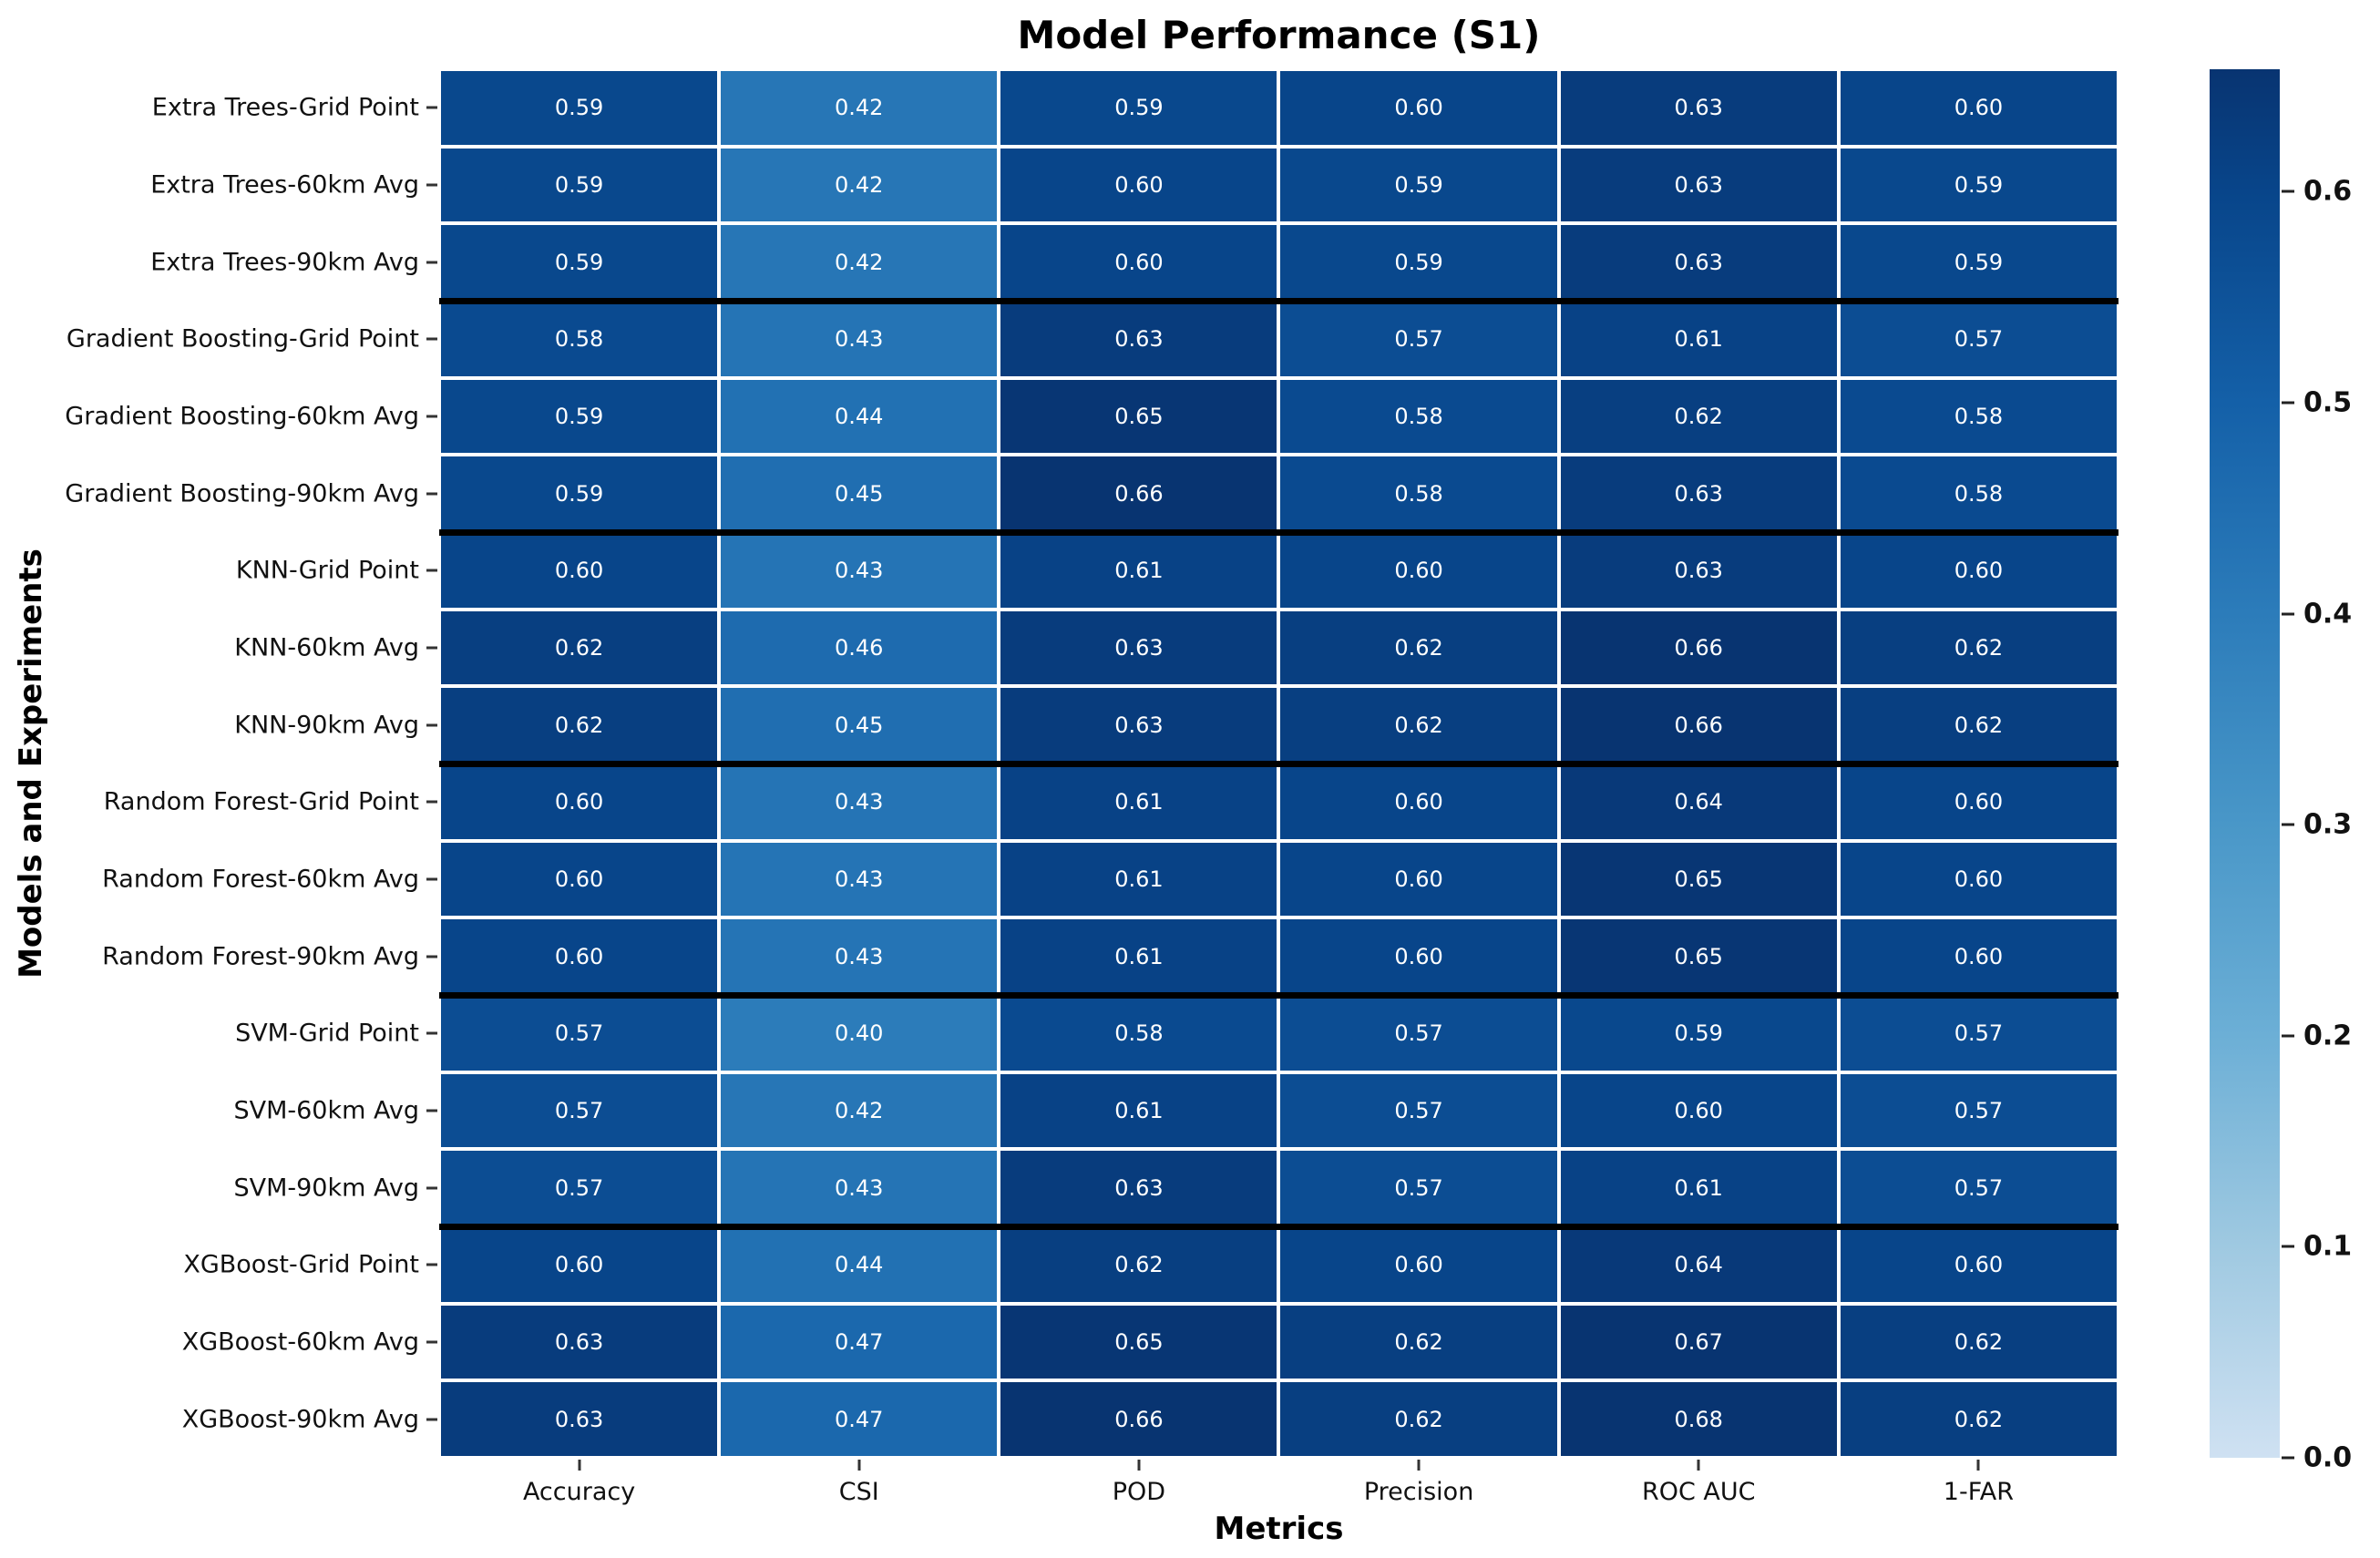 This screenshot has width=2380, height=1558. Describe the element at coordinates (1419, 1492) in the screenshot. I see `col-label: Precision` at that location.